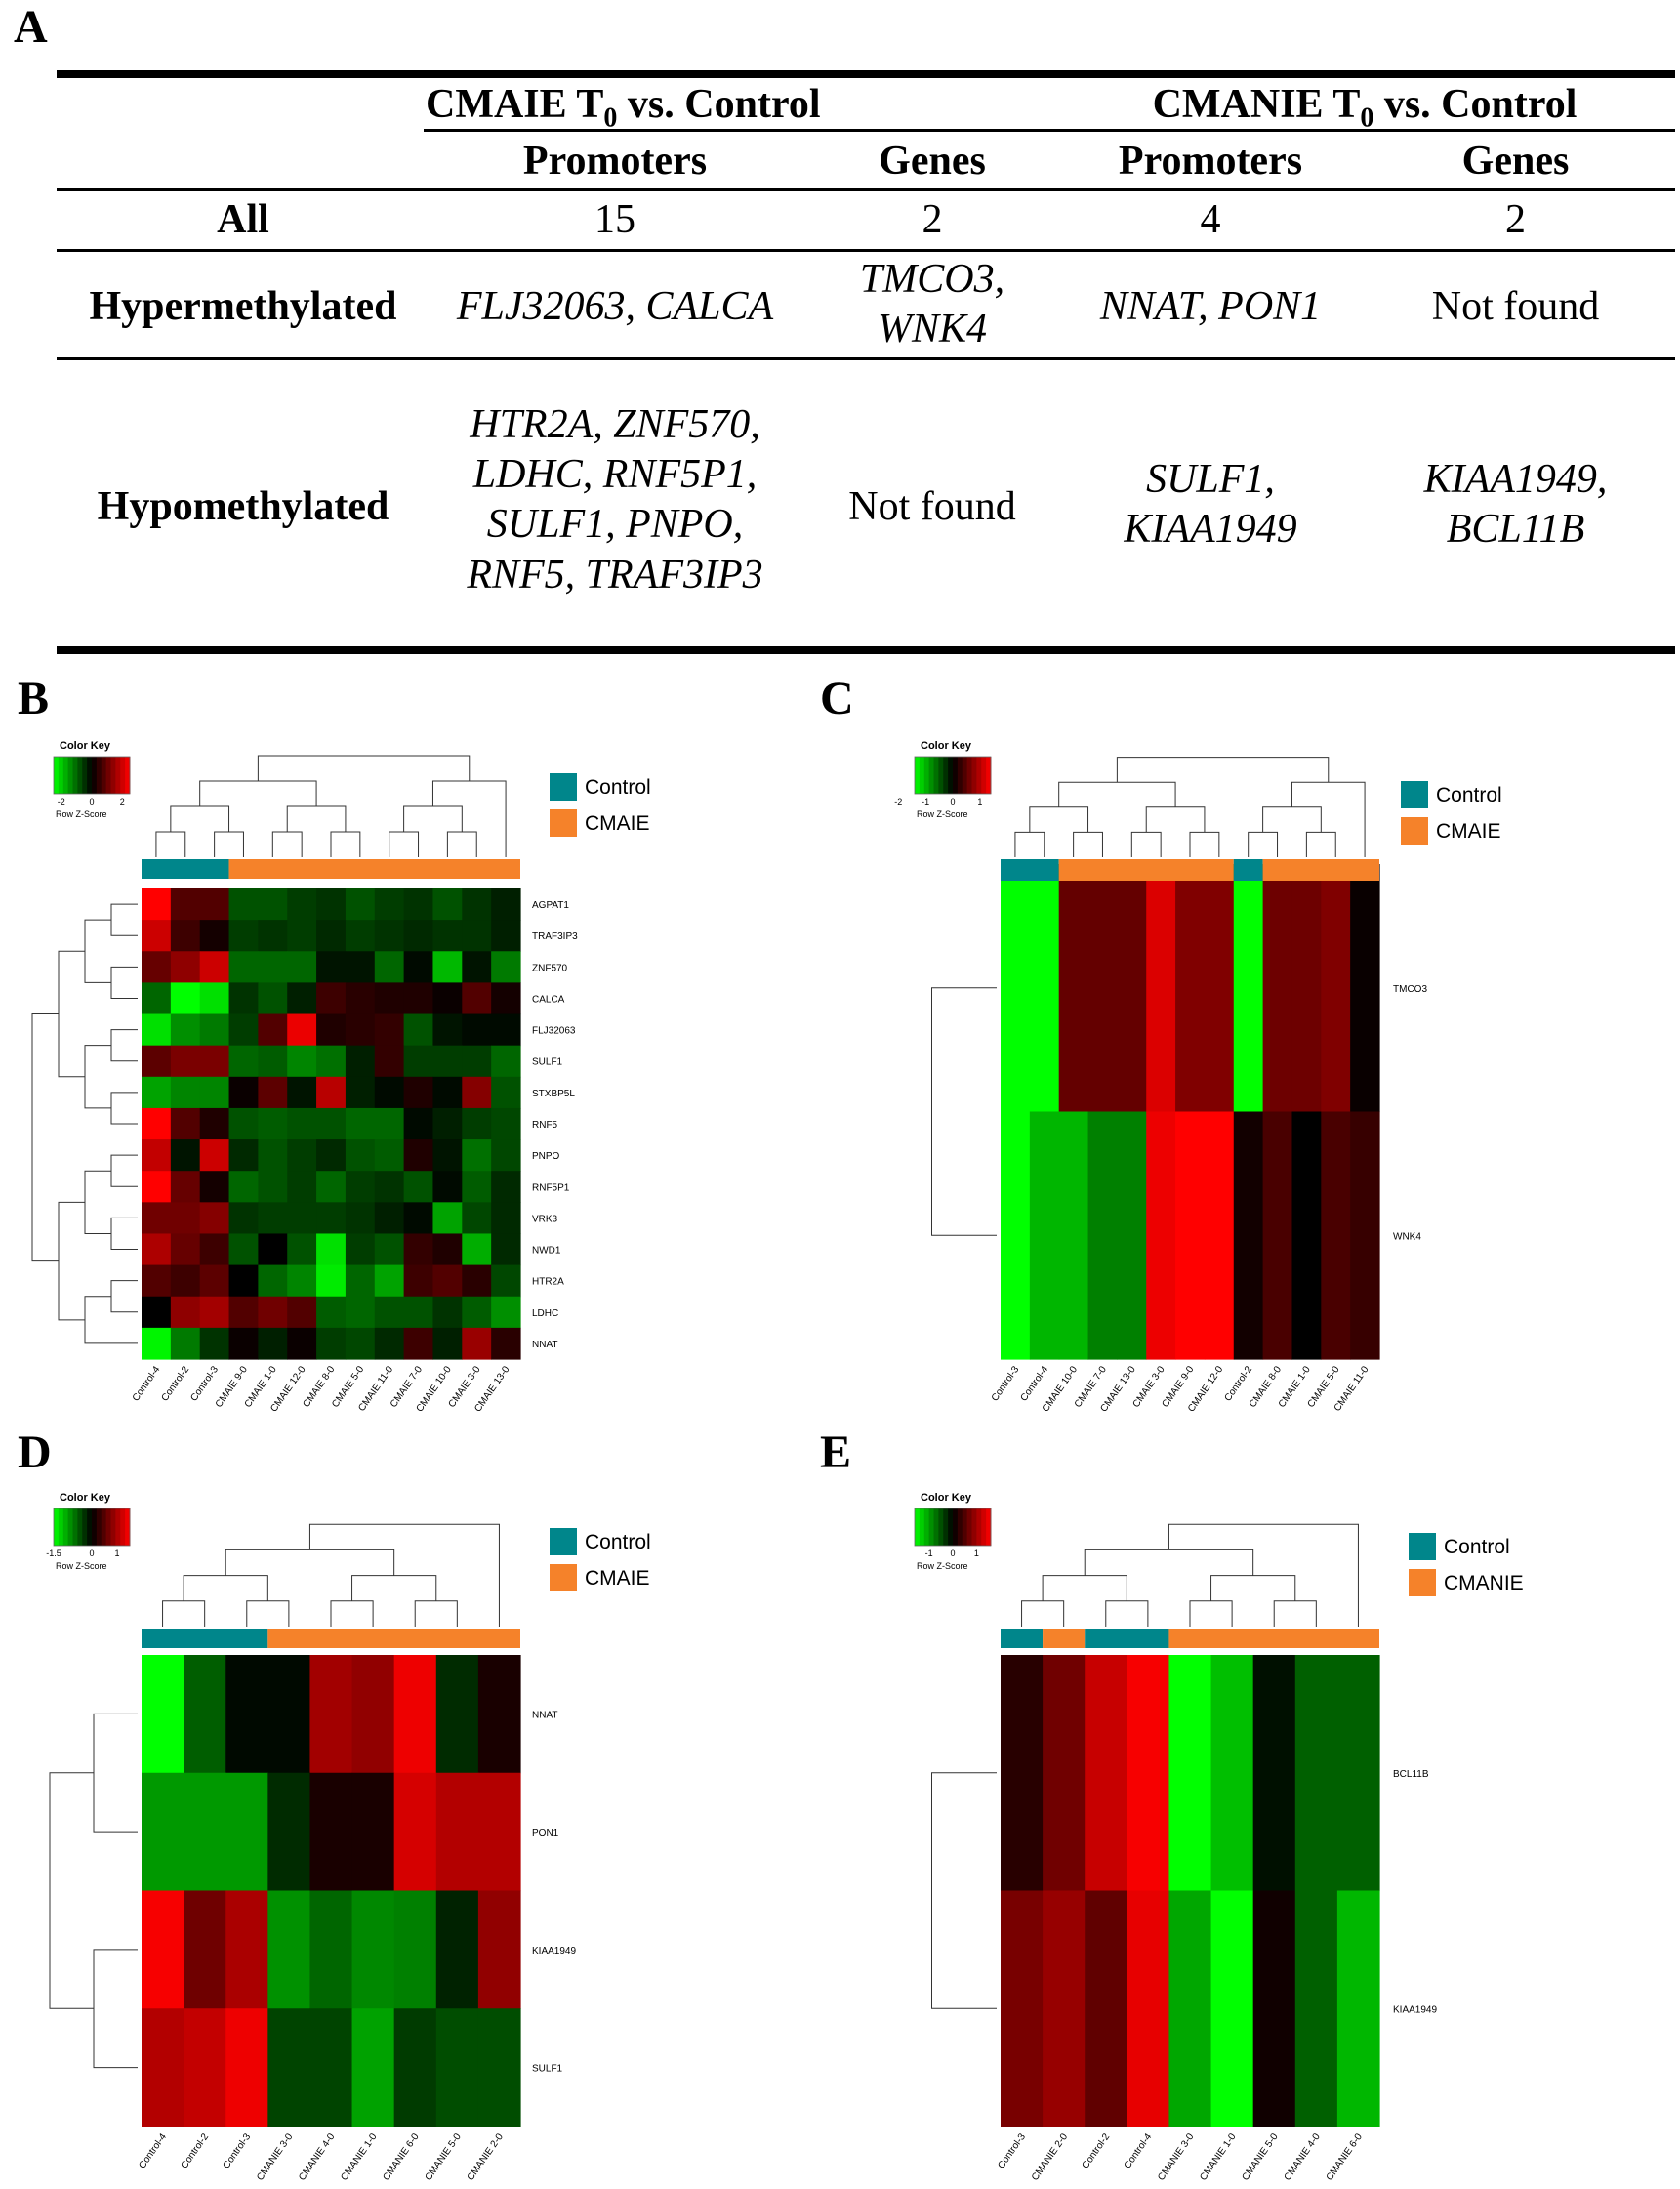 The width and height of the screenshot is (1680, 2189). What do you see at coordinates (1515, 161) in the screenshot?
I see `col-header-genes-2: Genes` at bounding box center [1515, 161].